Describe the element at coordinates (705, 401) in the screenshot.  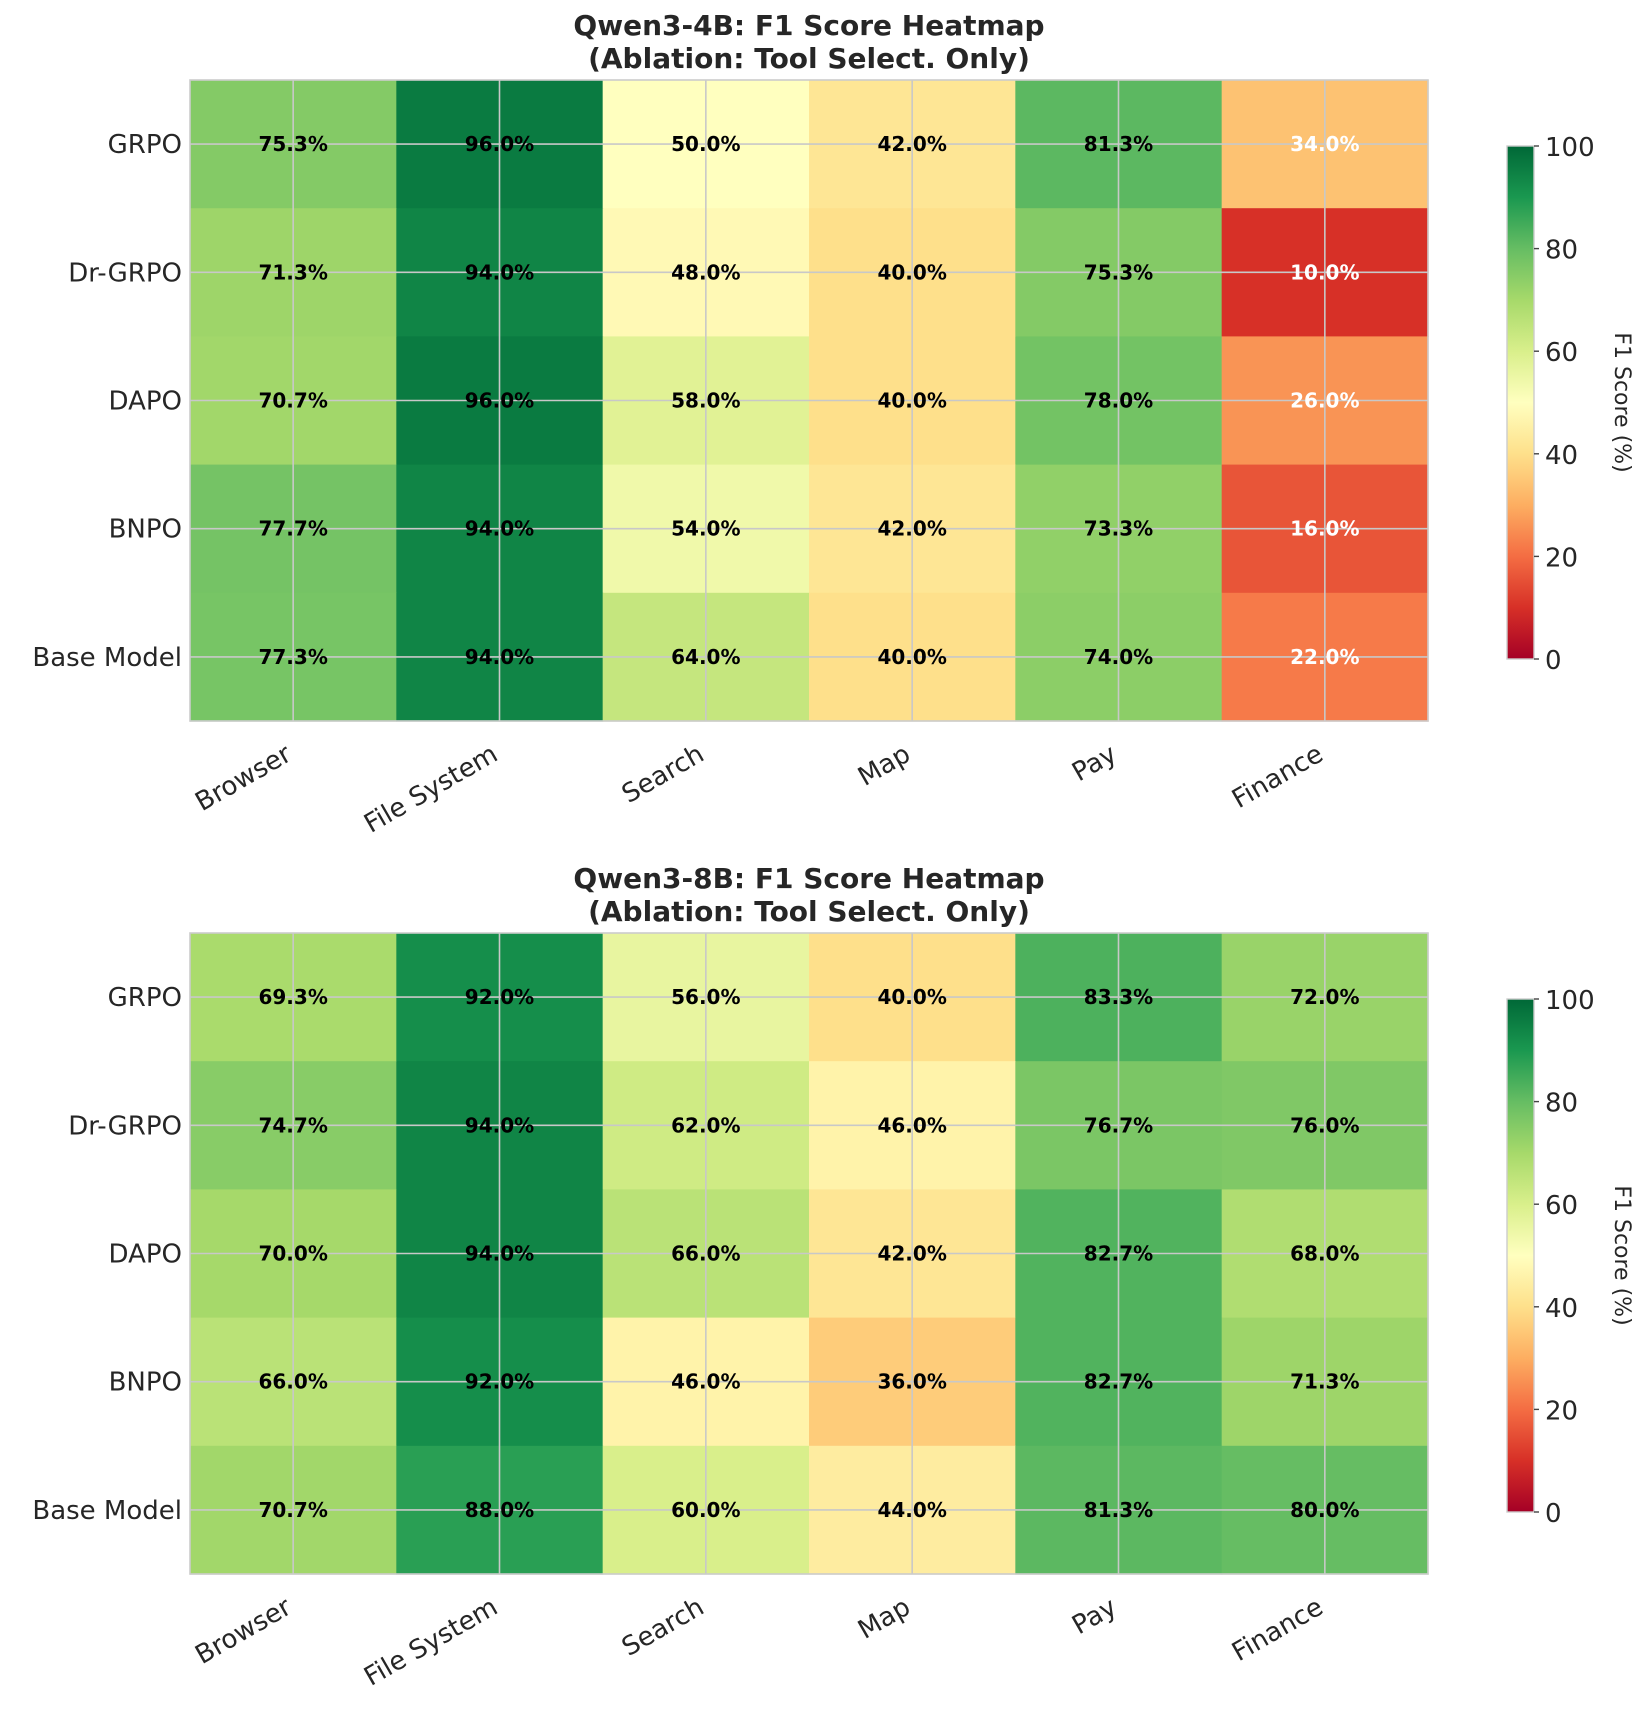
I see `cell-value-label: 58.0%` at that location.